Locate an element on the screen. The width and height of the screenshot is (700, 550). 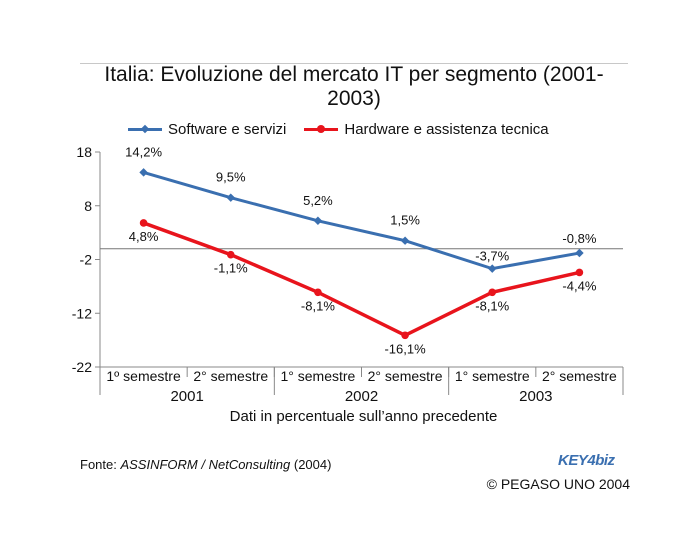
y-tick-label: -12 is located at coordinates (82, 313).